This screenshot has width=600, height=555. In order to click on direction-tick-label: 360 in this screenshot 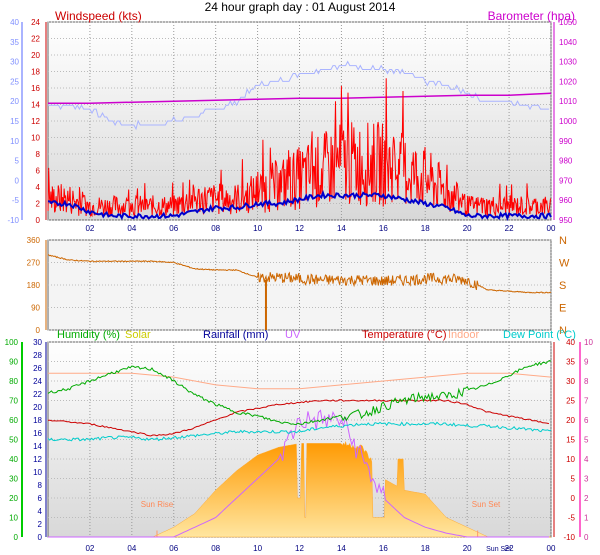, I will do `click(34, 240)`.